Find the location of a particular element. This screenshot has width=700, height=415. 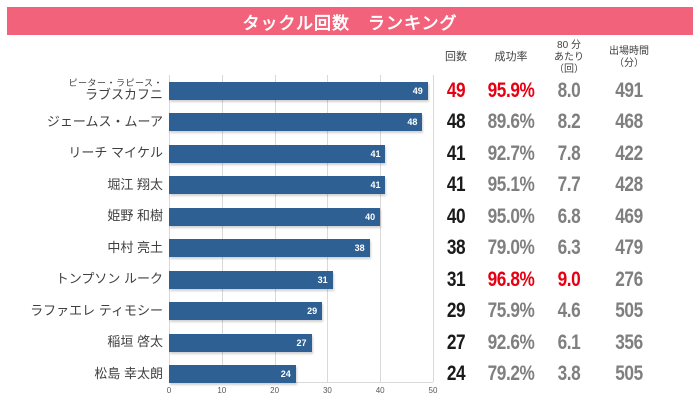

per-80min-value: 6.1 is located at coordinates (569, 342).